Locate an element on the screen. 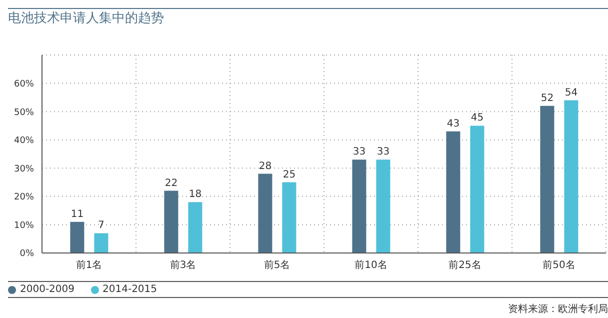 The width and height of the screenshot is (608, 318). data-label: 54 is located at coordinates (571, 92).